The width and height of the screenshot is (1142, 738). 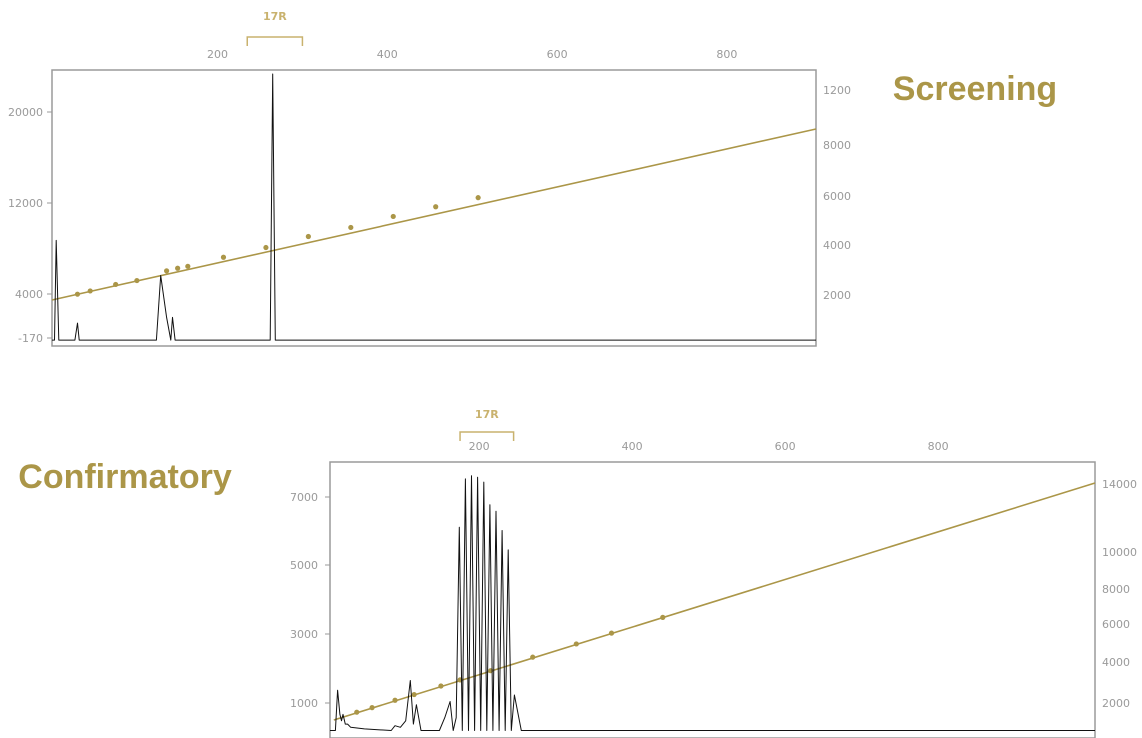 I want to click on screening-17r-bracket, so click(x=275, y=41).